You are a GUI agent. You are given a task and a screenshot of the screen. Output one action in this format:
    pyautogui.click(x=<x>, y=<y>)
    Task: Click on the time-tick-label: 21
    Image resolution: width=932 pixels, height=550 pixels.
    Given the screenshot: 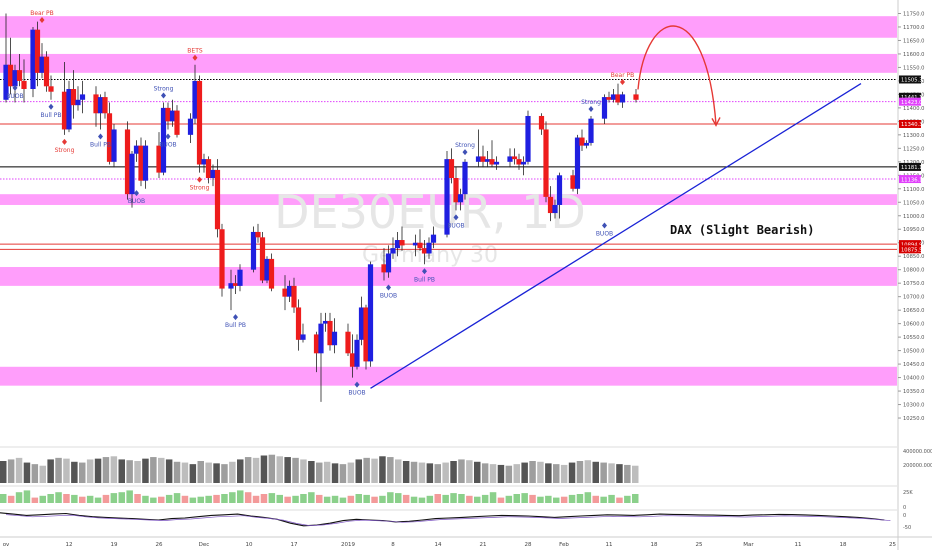 What is the action you would take?
    pyautogui.click(x=483, y=545)
    